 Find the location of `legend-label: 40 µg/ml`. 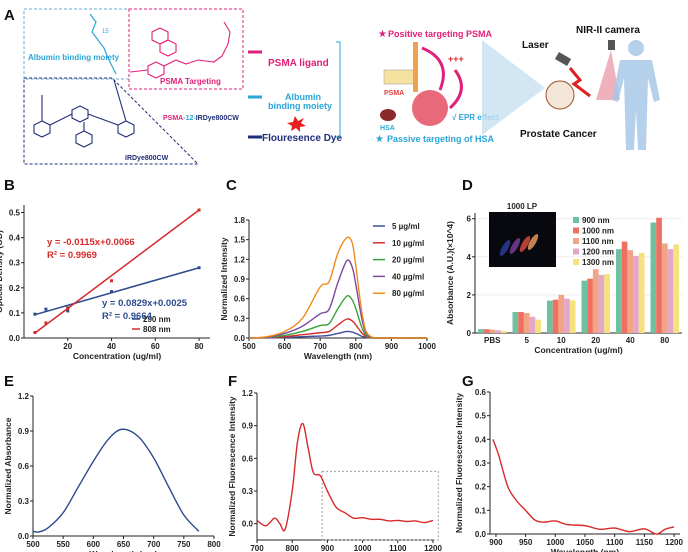

legend-label: 40 µg/ml is located at coordinates (408, 276).